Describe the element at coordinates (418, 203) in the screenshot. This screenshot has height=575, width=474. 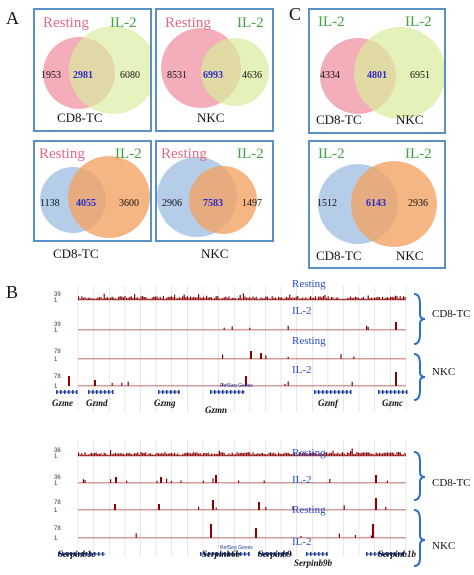
I see `venn-right-count: 2936` at that location.